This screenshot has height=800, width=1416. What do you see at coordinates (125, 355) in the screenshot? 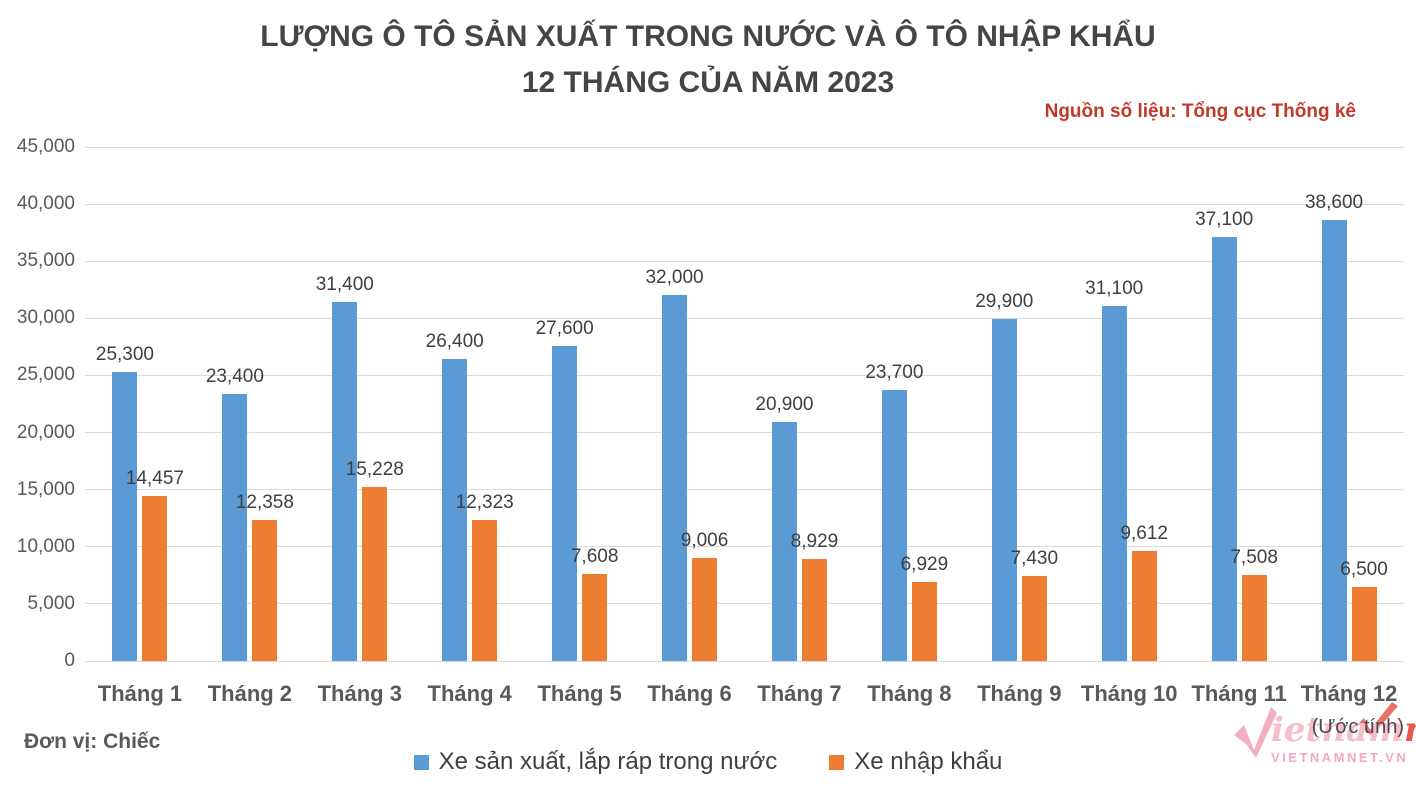
I see `bar-value-label: 25,300` at bounding box center [125, 355].